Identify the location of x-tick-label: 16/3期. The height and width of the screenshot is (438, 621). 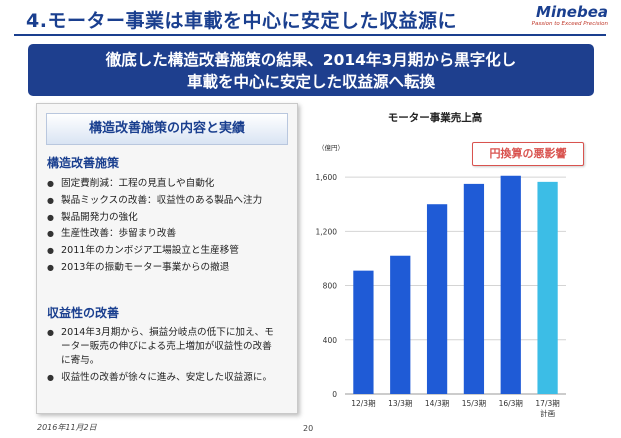
(511, 403).